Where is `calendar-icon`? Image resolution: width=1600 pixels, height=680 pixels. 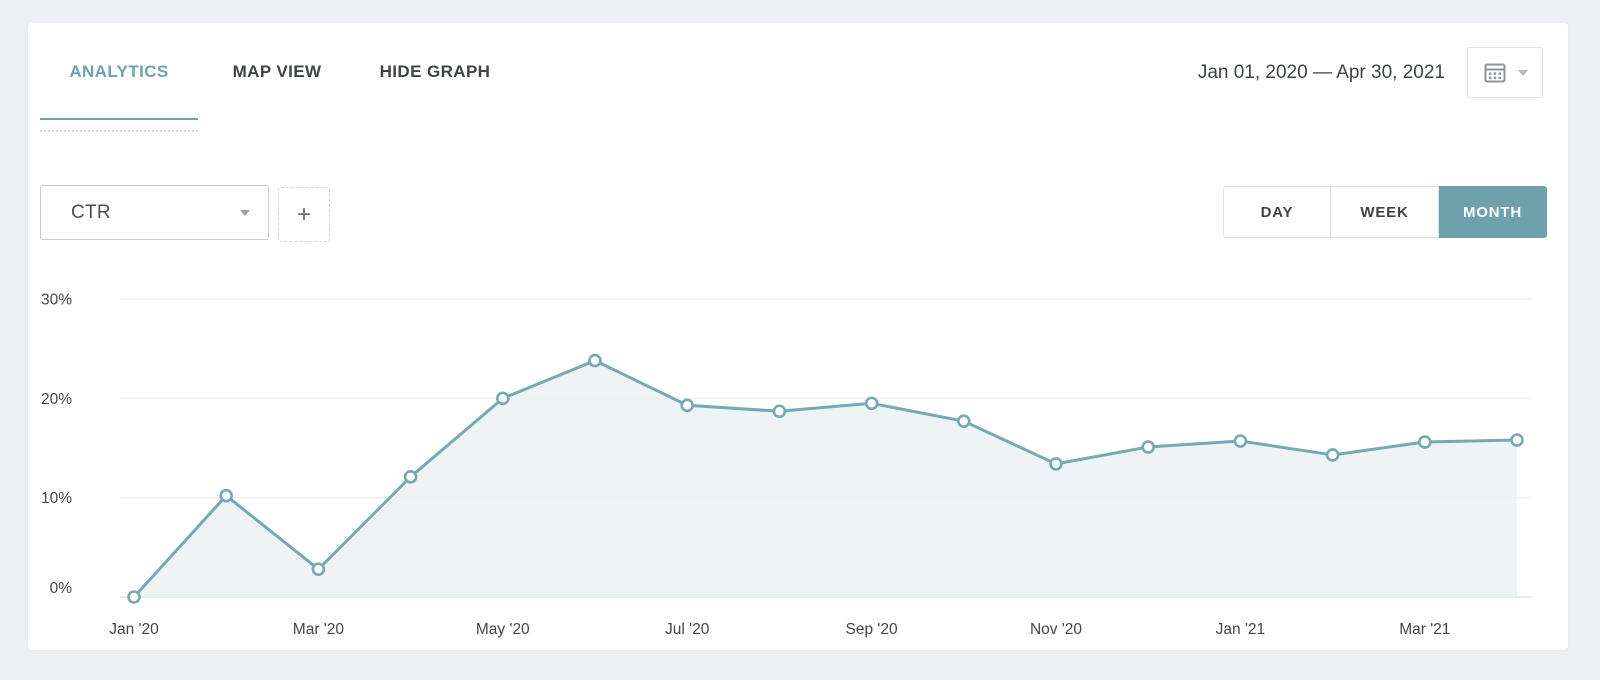 calendar-icon is located at coordinates (1495, 72).